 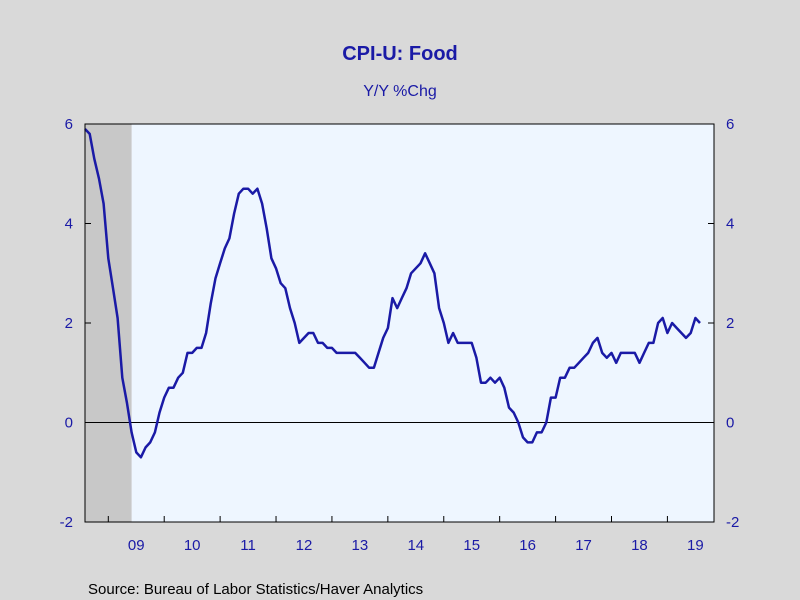 What do you see at coordinates (69, 423) in the screenshot?
I see `y-tick-label-left: 0` at bounding box center [69, 423].